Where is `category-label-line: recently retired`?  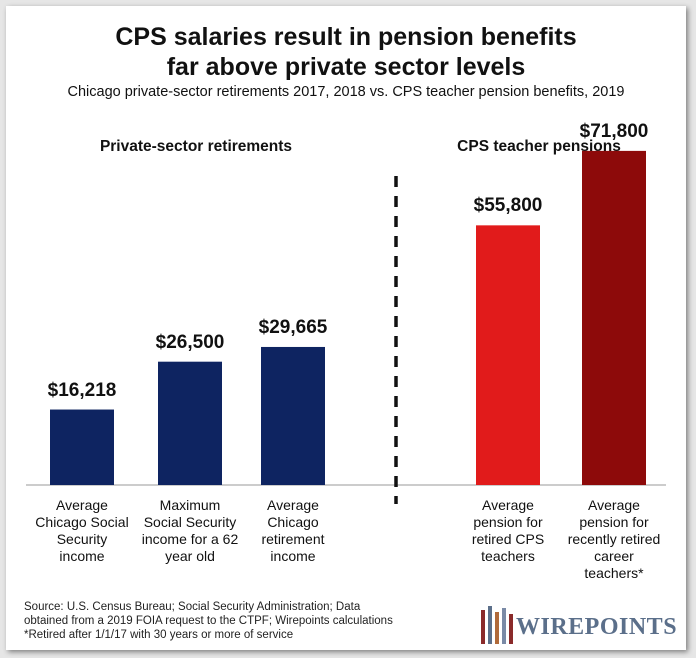
category-label-line: recently retired is located at coordinates (614, 539).